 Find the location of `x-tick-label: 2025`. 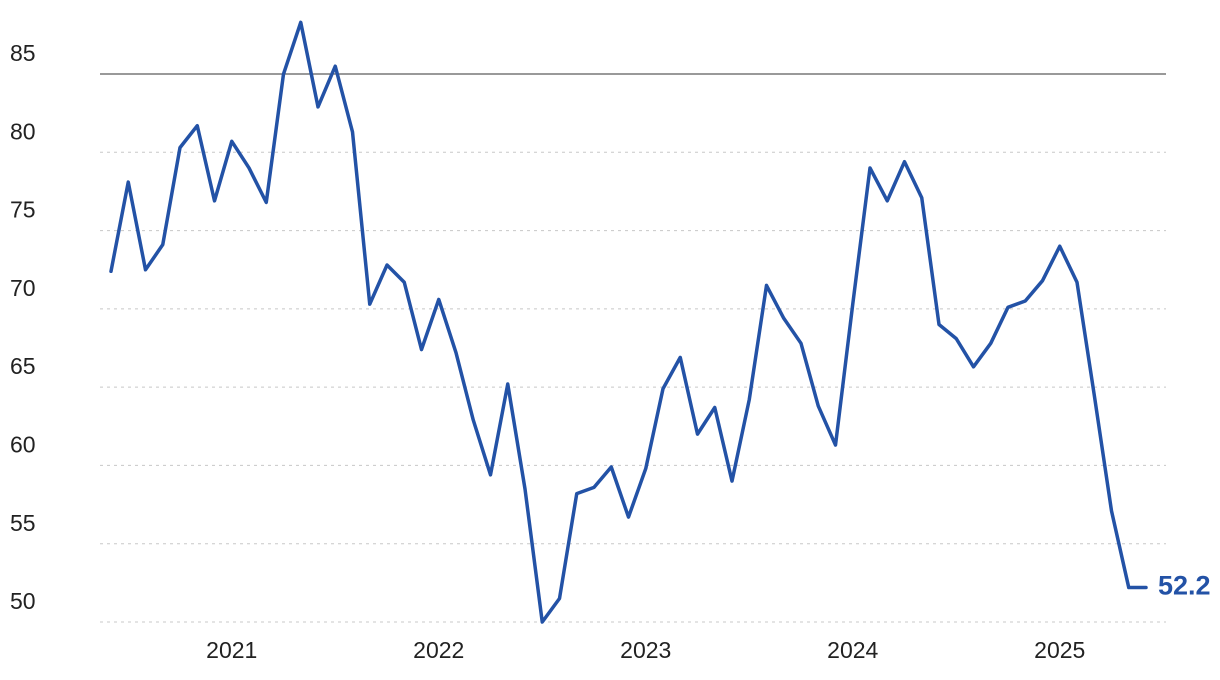

x-tick-label: 2025 is located at coordinates (1059, 650).